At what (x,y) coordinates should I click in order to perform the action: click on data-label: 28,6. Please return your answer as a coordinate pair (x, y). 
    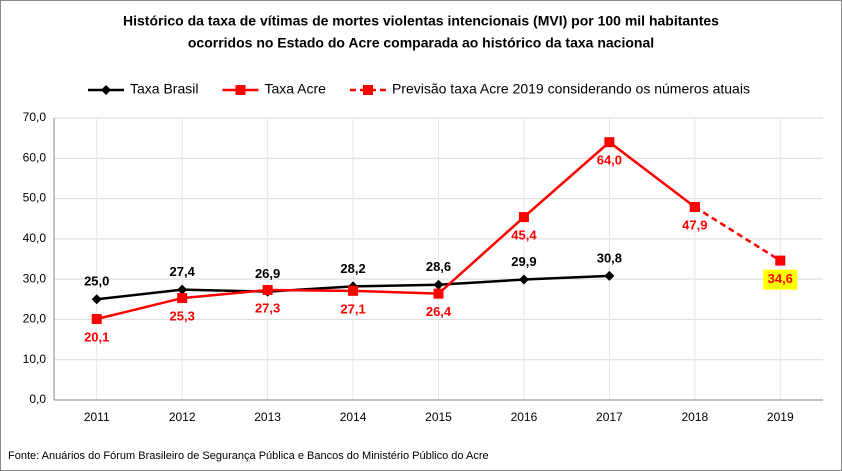
    Looking at the image, I should click on (438, 266).